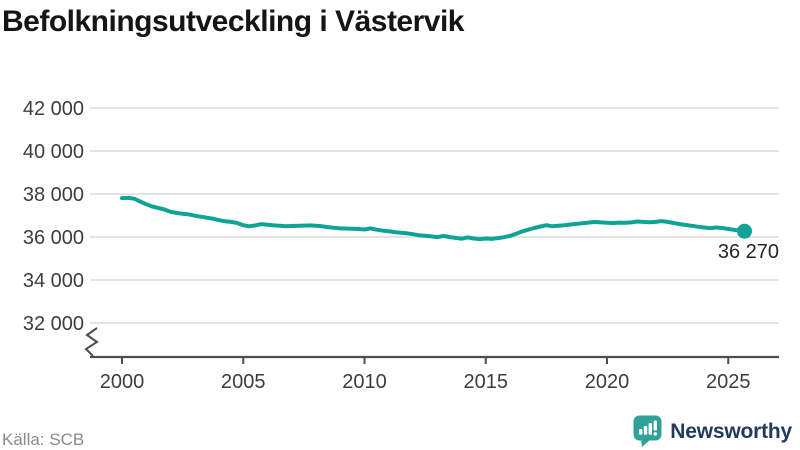 The height and width of the screenshot is (450, 800). I want to click on newsworthy-logo-icon, so click(647, 431).